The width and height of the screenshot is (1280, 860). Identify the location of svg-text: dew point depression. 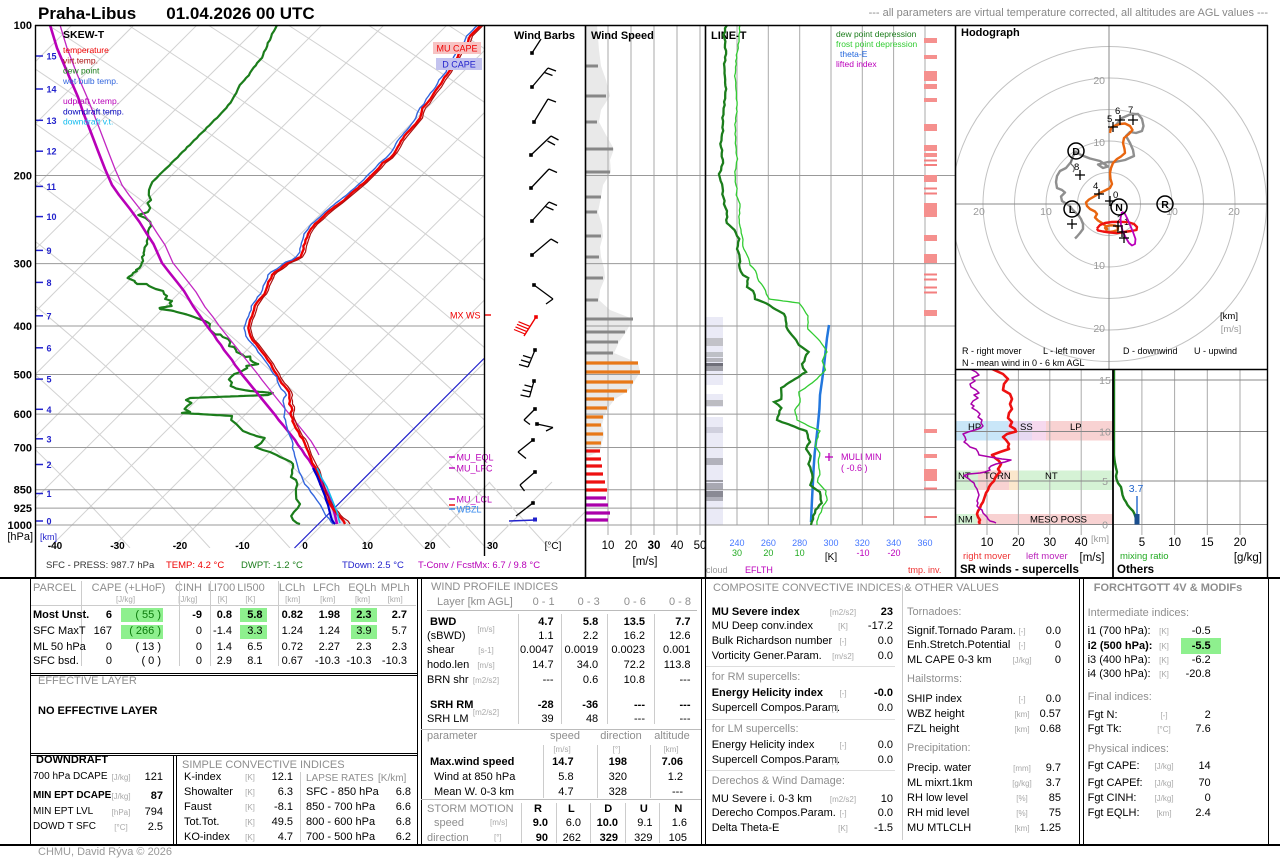
(876, 34).